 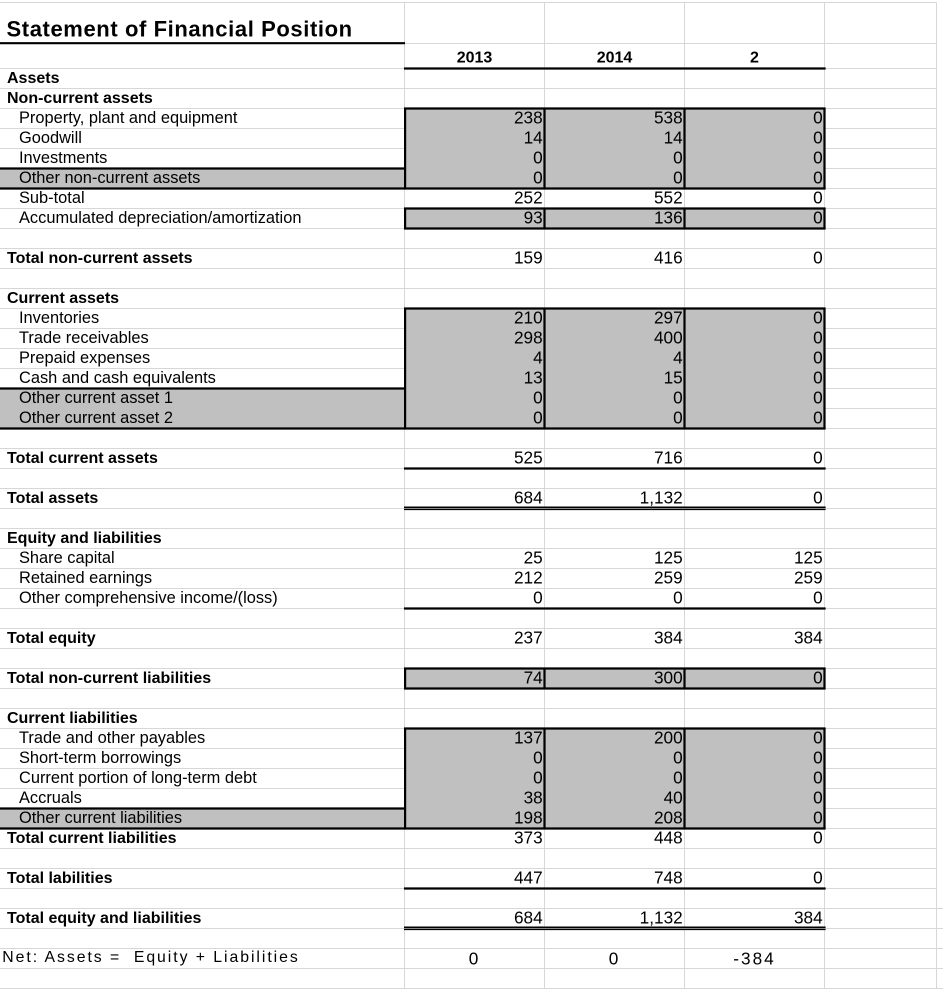 I want to click on svg-text: Equity and liabilities, so click(x=84, y=538).